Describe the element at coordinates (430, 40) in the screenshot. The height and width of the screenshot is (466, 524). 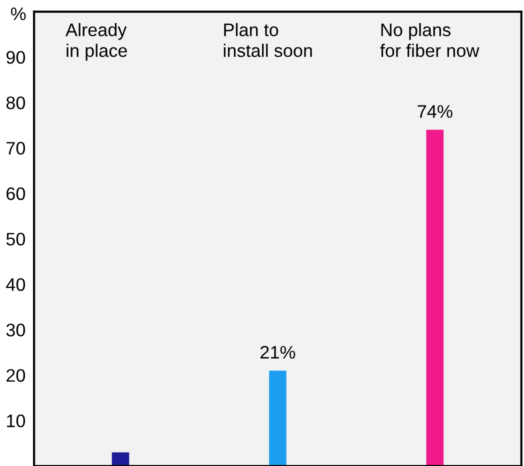
I see `x-tick-label: No plans for fiber now` at that location.